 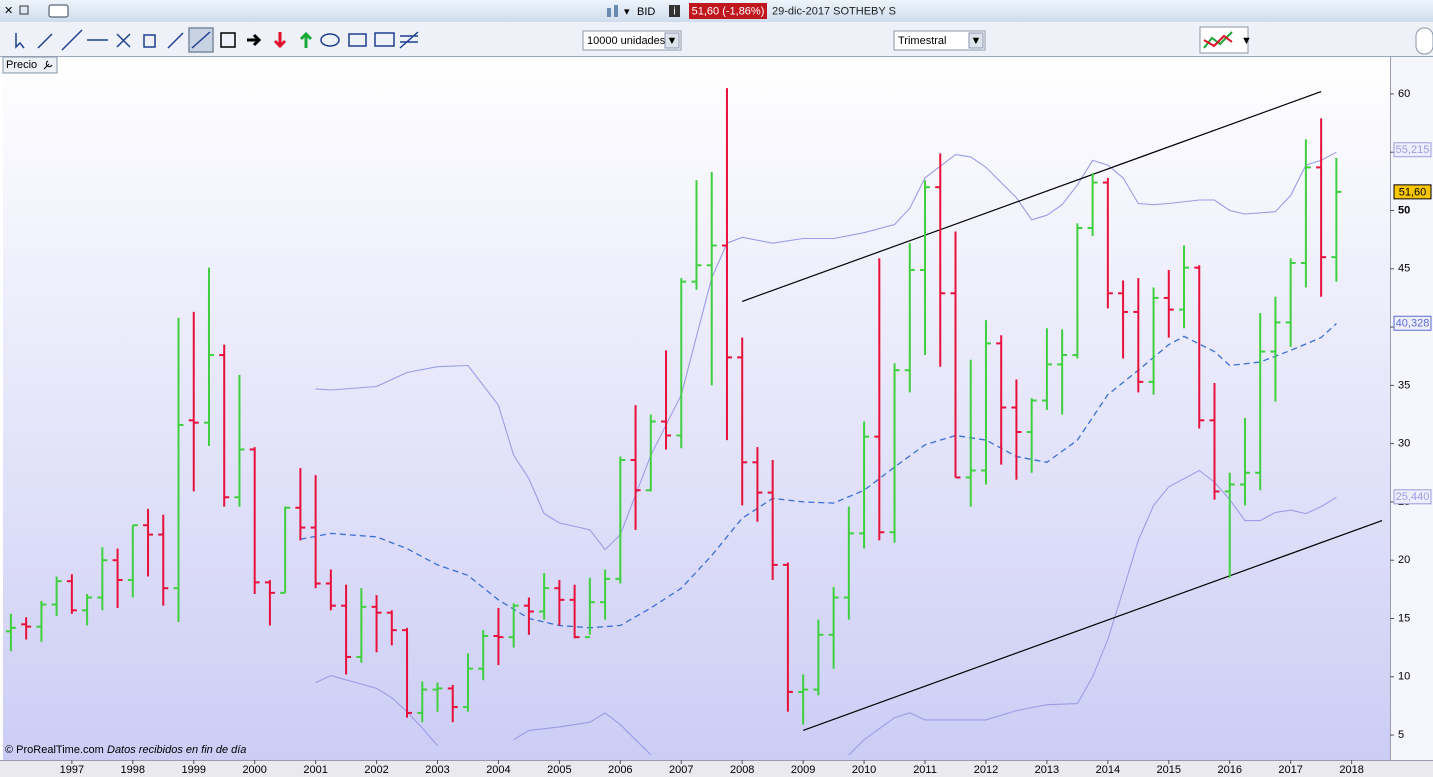 I want to click on units-select, so click(x=632, y=40).